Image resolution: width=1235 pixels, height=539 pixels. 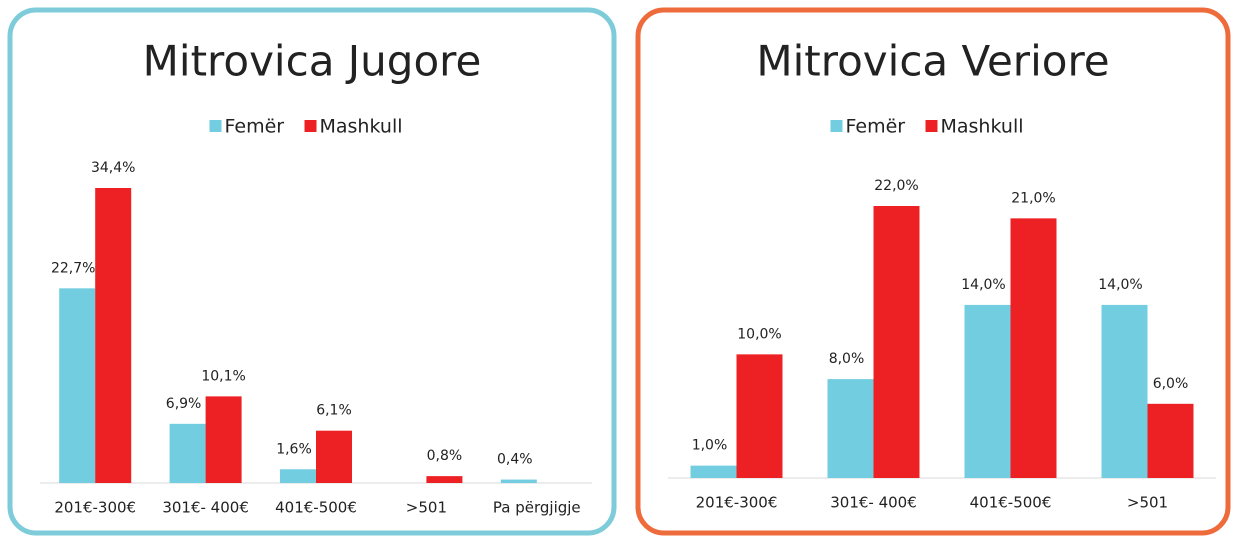 I want to click on x-tick-label: Pa përgjigje, so click(x=537, y=508).